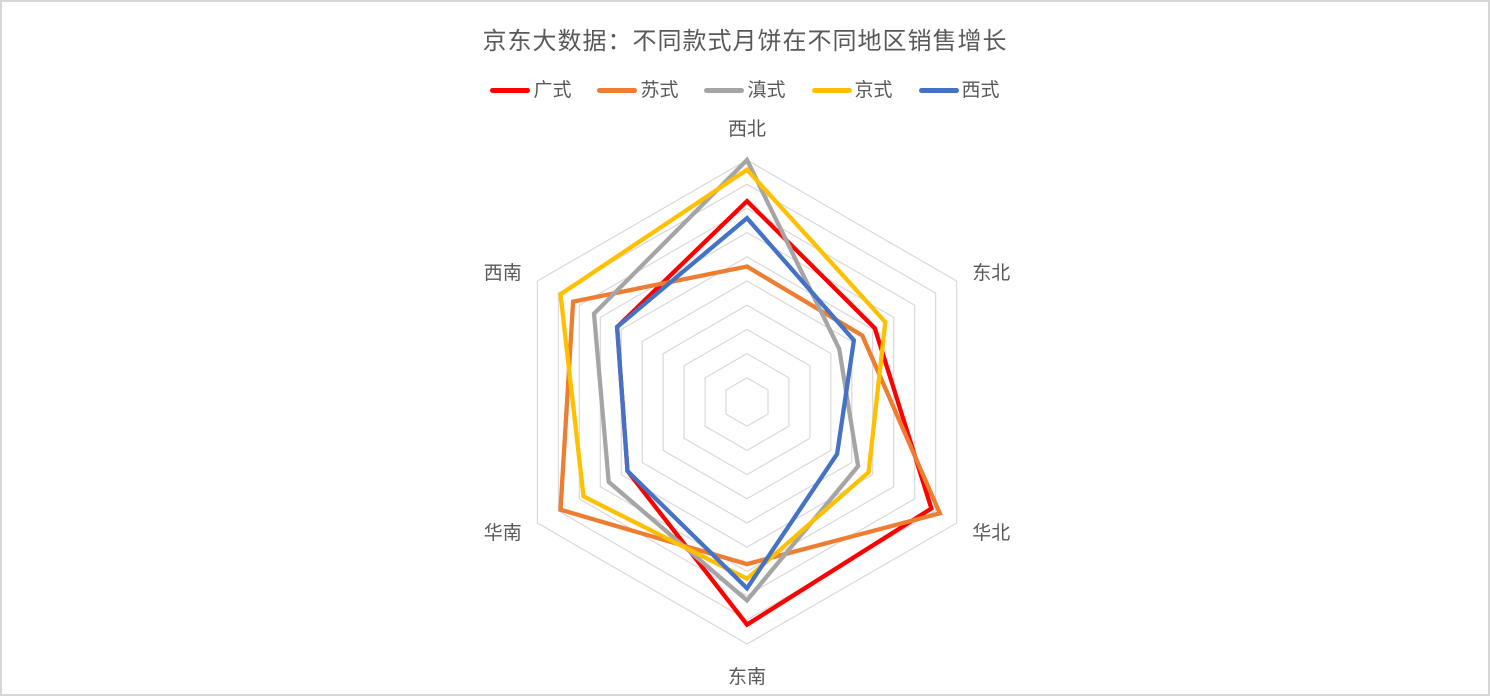 The height and width of the screenshot is (696, 1490). What do you see at coordinates (747, 129) in the screenshot?
I see `axis-label-西北: 西北` at bounding box center [747, 129].